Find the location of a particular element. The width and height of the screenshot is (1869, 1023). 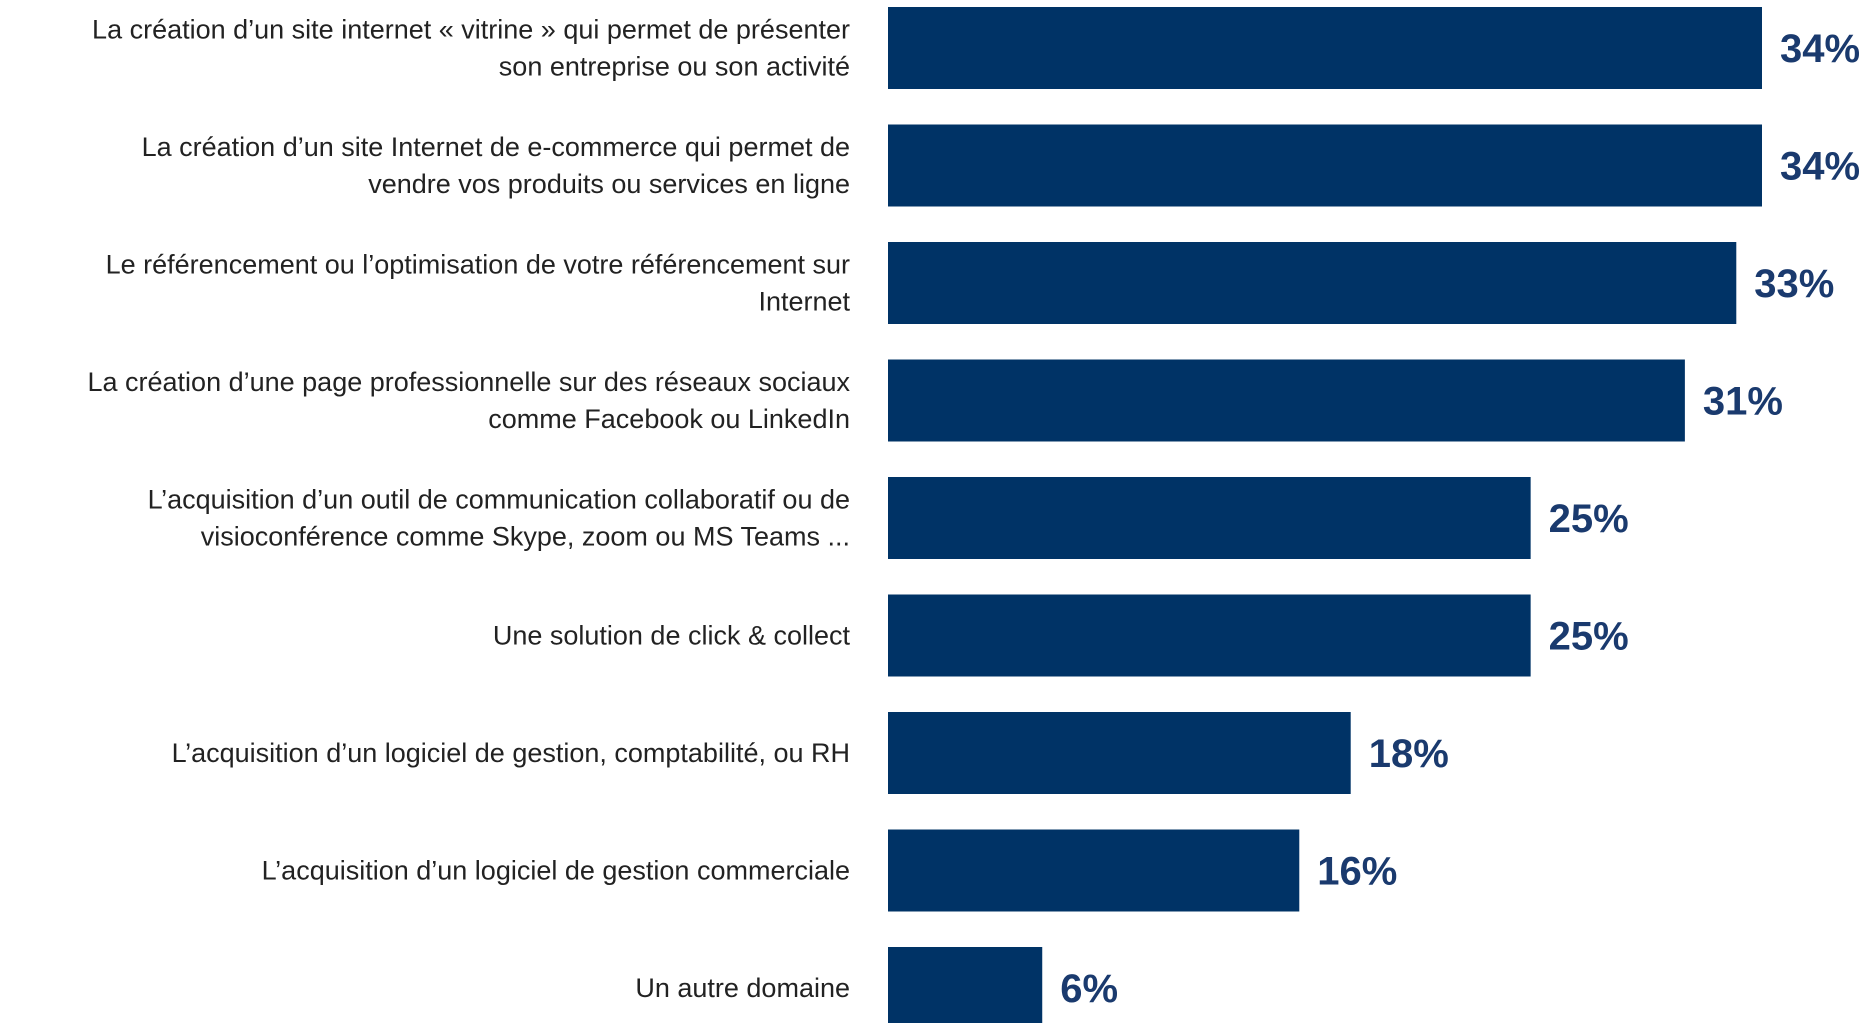

category-label-line: Un autre domaine is located at coordinates (742, 988).